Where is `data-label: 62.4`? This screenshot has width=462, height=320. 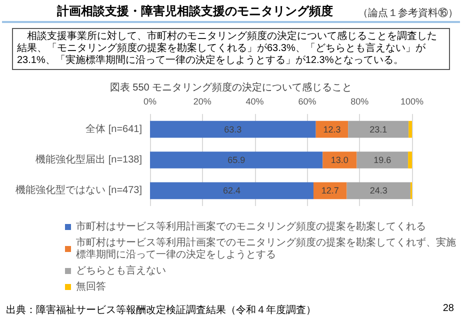 data-label: 62.4 is located at coordinates (231, 191).